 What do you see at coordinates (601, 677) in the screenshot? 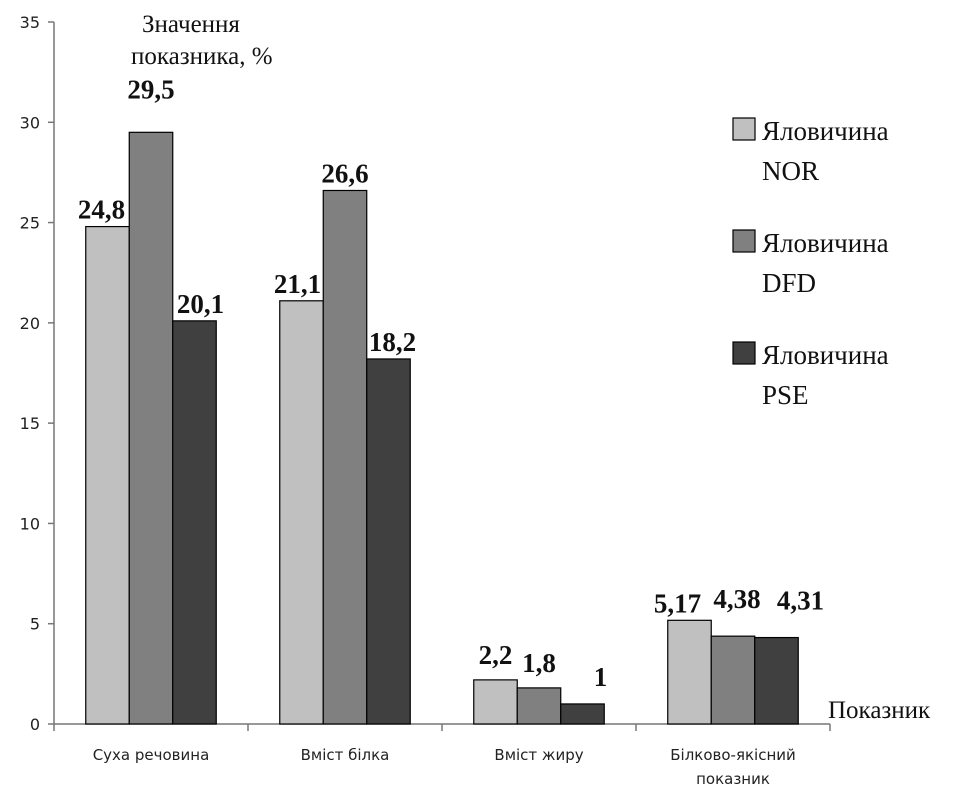
I see `data-label: 1` at bounding box center [601, 677].